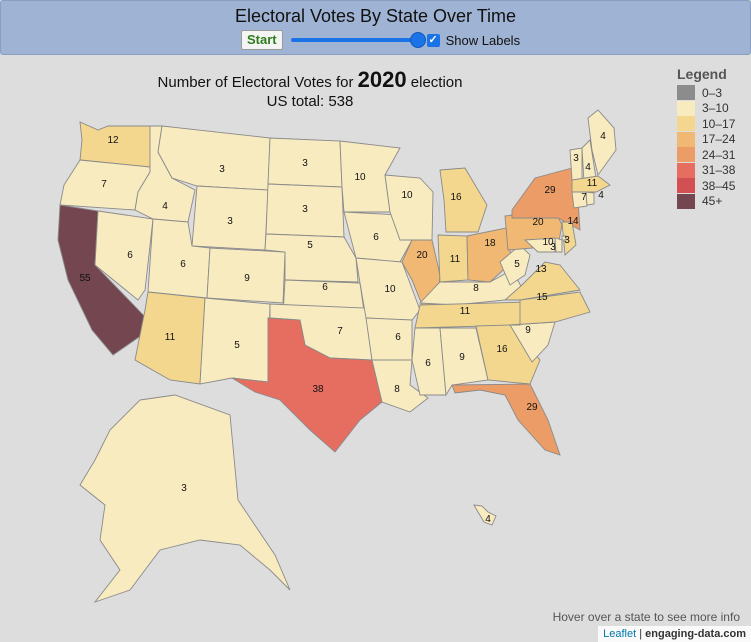  What do you see at coordinates (237, 345) in the screenshot?
I see `state-label-nm: 5` at bounding box center [237, 345].